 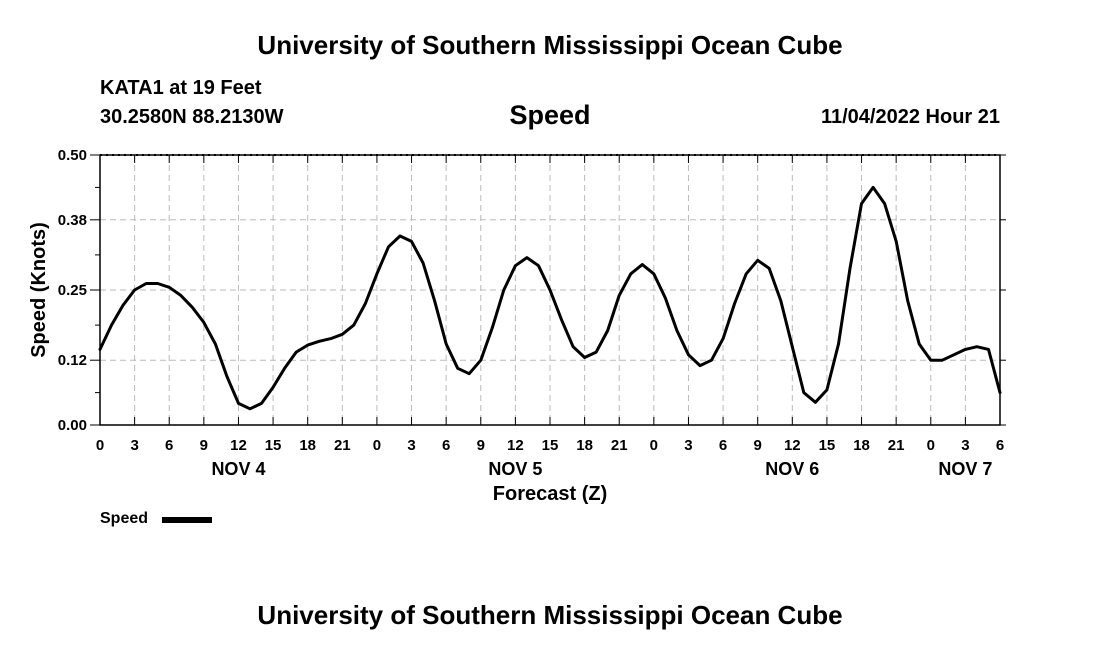 What do you see at coordinates (515, 469) in the screenshot?
I see `day-label: NOV 5` at bounding box center [515, 469].